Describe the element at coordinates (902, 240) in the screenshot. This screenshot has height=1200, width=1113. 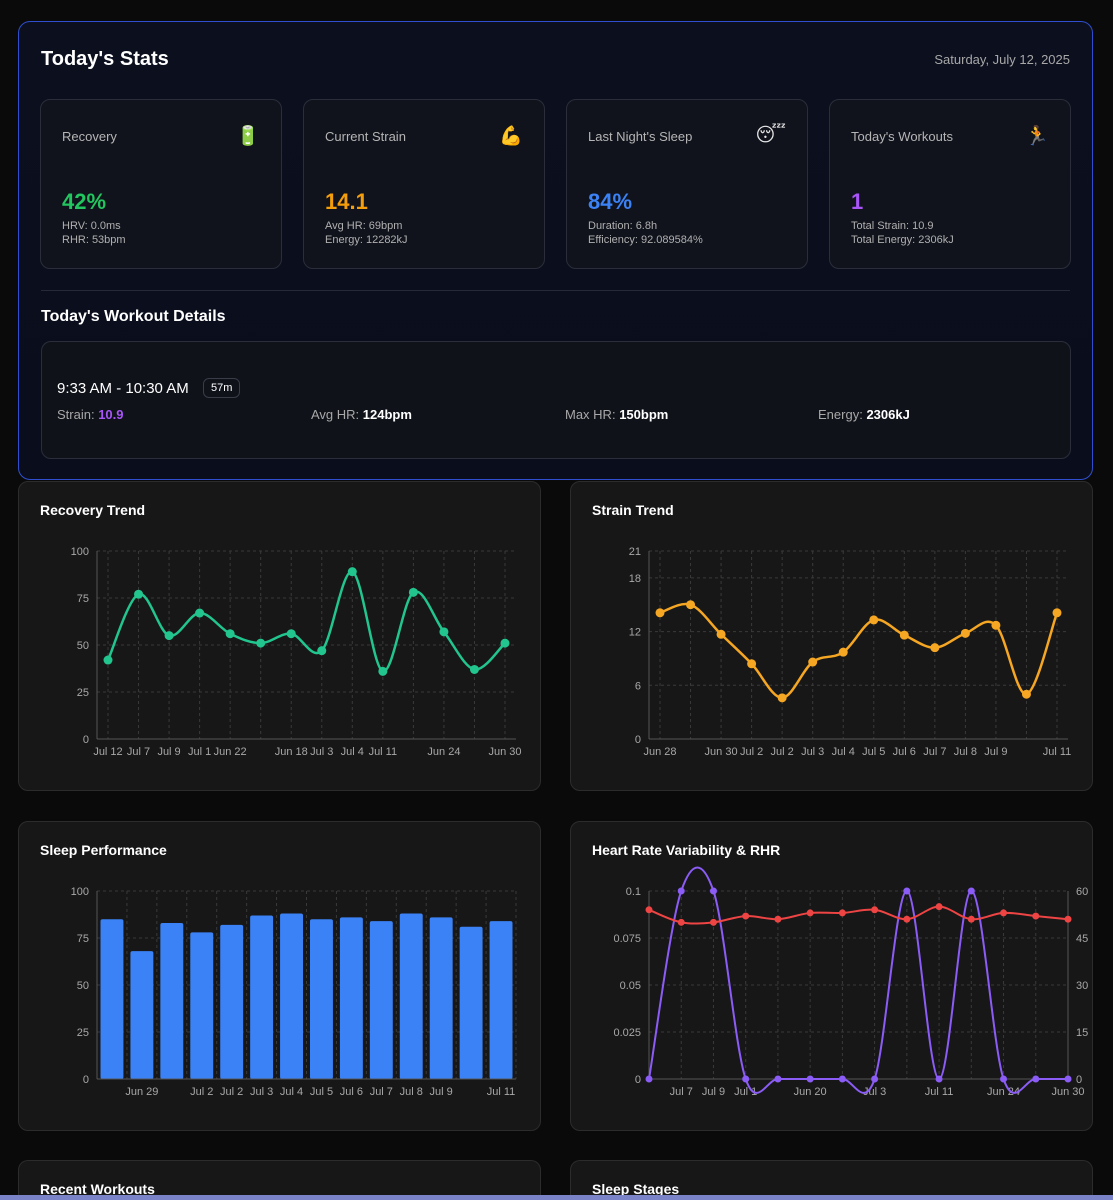
I see `total-energy-text: Total Energy: 2306kJ` at that location.